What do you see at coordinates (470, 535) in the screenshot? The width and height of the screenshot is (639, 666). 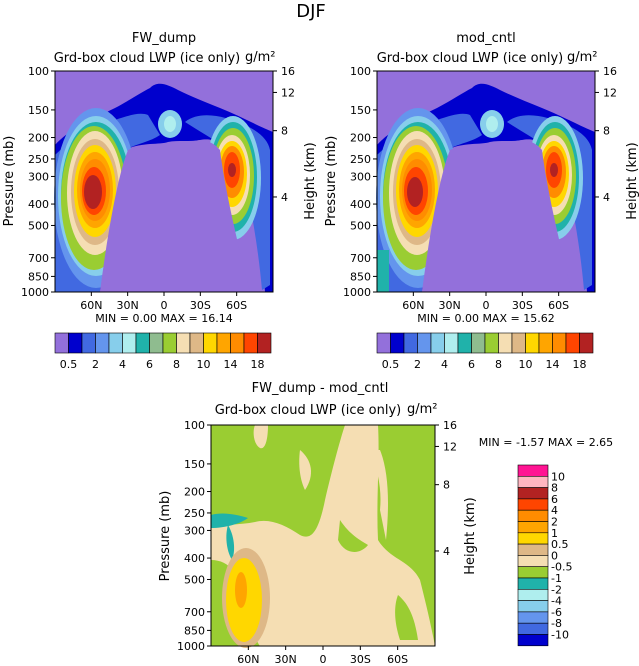 I see `y2-axis-label: Height (km)` at bounding box center [470, 535].